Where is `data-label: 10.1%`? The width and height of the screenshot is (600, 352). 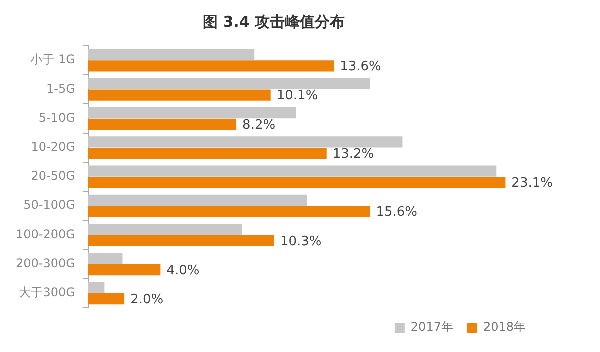 data-label: 10.1% is located at coordinates (297, 96).